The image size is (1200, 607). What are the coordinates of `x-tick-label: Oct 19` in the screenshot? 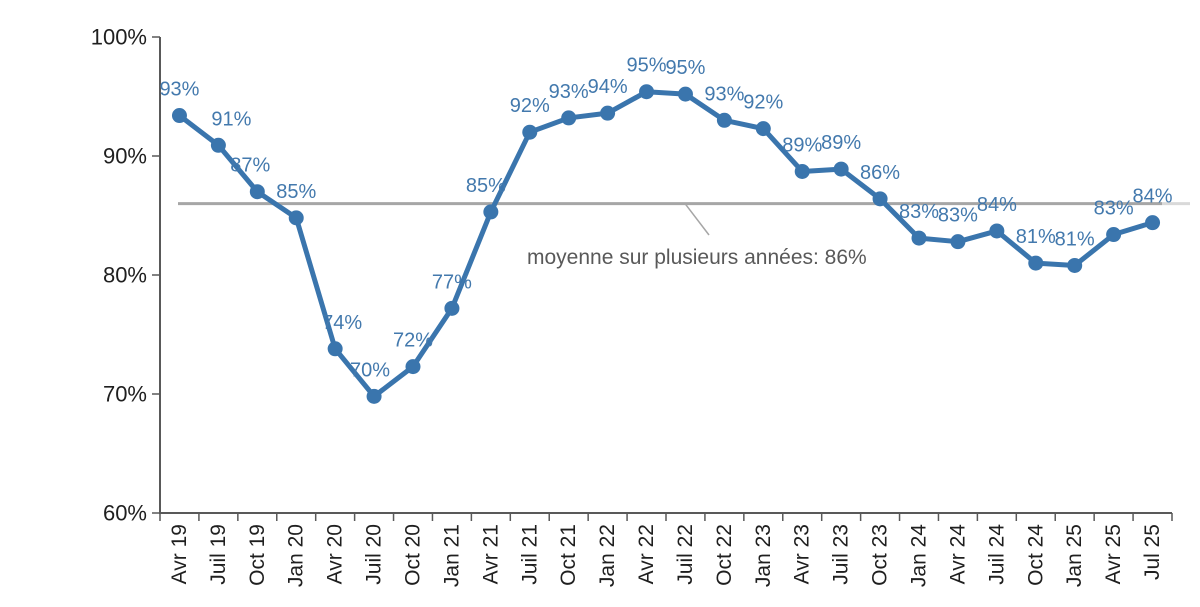 It's located at (257, 555).